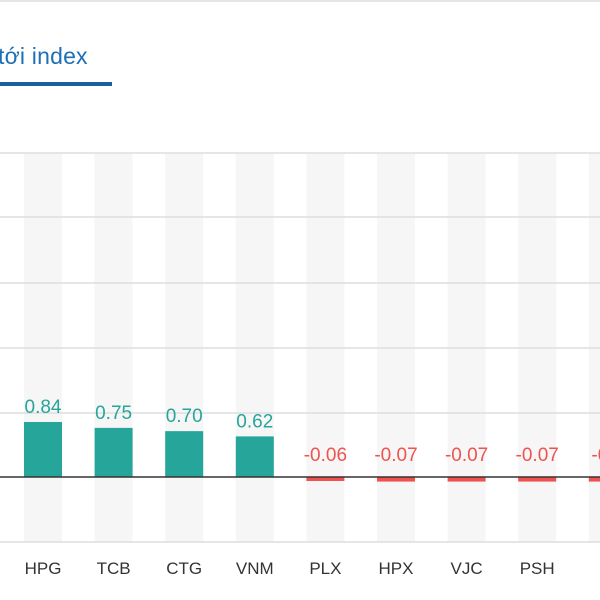 The image size is (600, 600). What do you see at coordinates (254, 456) in the screenshot?
I see `bar-vnm` at bounding box center [254, 456].